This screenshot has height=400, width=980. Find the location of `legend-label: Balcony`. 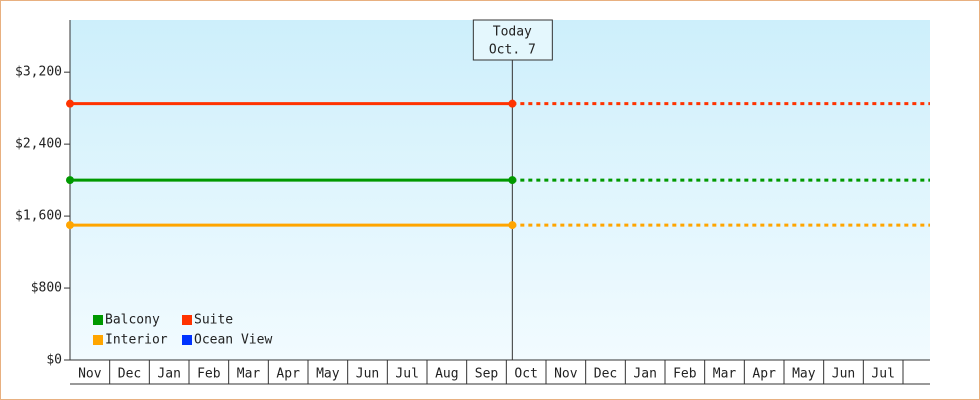

legend-label: Balcony is located at coordinates (132, 320).